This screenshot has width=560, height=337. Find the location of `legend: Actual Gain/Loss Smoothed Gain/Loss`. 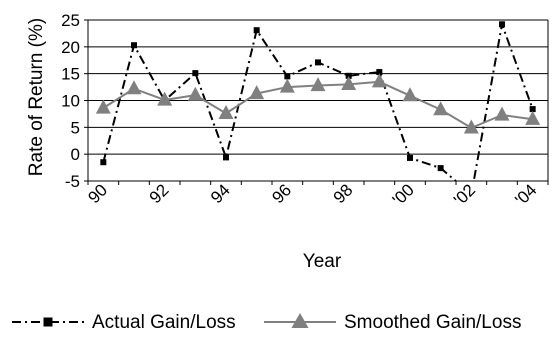

legend: Actual Gain/Loss Smoothed Gain/Loss is located at coordinates (266, 322).